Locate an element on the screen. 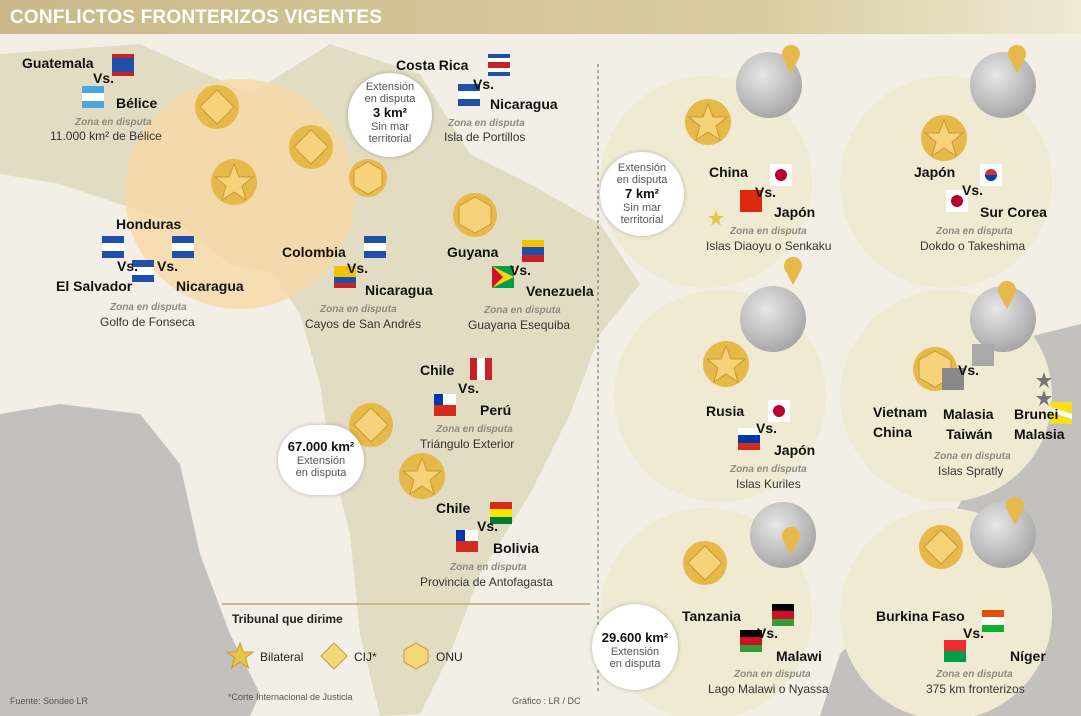 This screenshot has height=716, width=1081. zona-value: Triángulo Exterior is located at coordinates (467, 444).